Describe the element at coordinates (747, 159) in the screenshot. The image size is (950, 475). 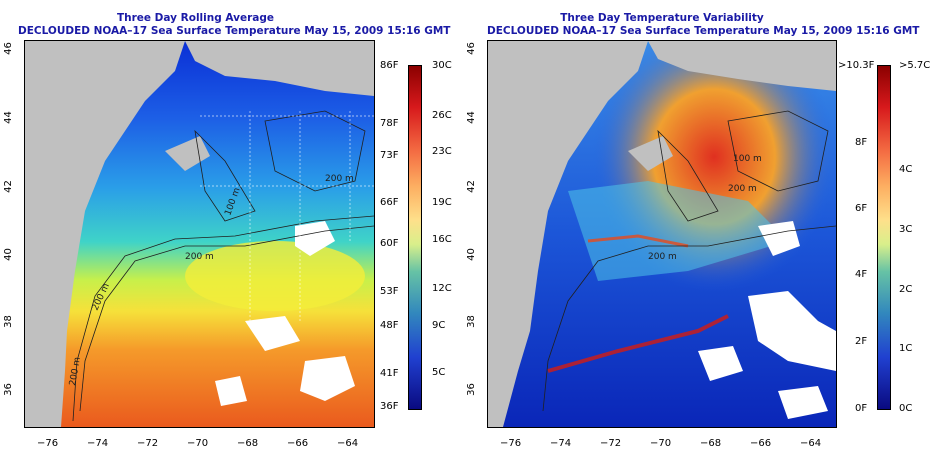
I see `right-contour-label-2: 100 m` at that location.